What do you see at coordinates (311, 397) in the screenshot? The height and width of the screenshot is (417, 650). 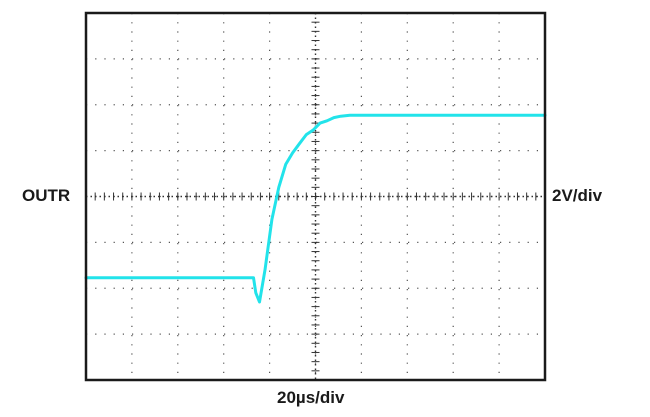 I see `horizontal-scale-label: 20µs/div` at bounding box center [311, 397].